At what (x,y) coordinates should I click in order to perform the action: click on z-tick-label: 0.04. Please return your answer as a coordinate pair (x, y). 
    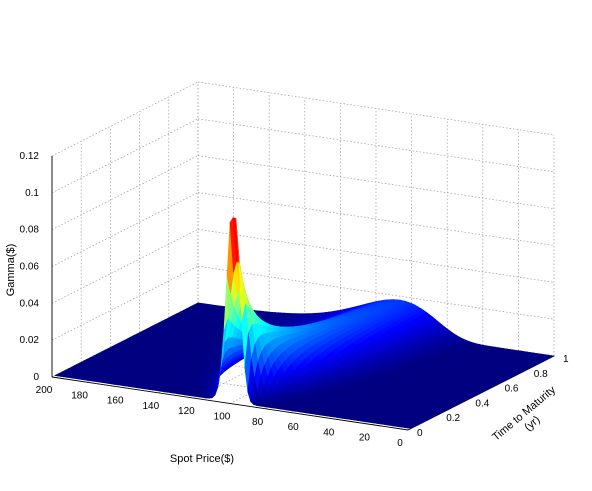
    Looking at the image, I should click on (30, 303).